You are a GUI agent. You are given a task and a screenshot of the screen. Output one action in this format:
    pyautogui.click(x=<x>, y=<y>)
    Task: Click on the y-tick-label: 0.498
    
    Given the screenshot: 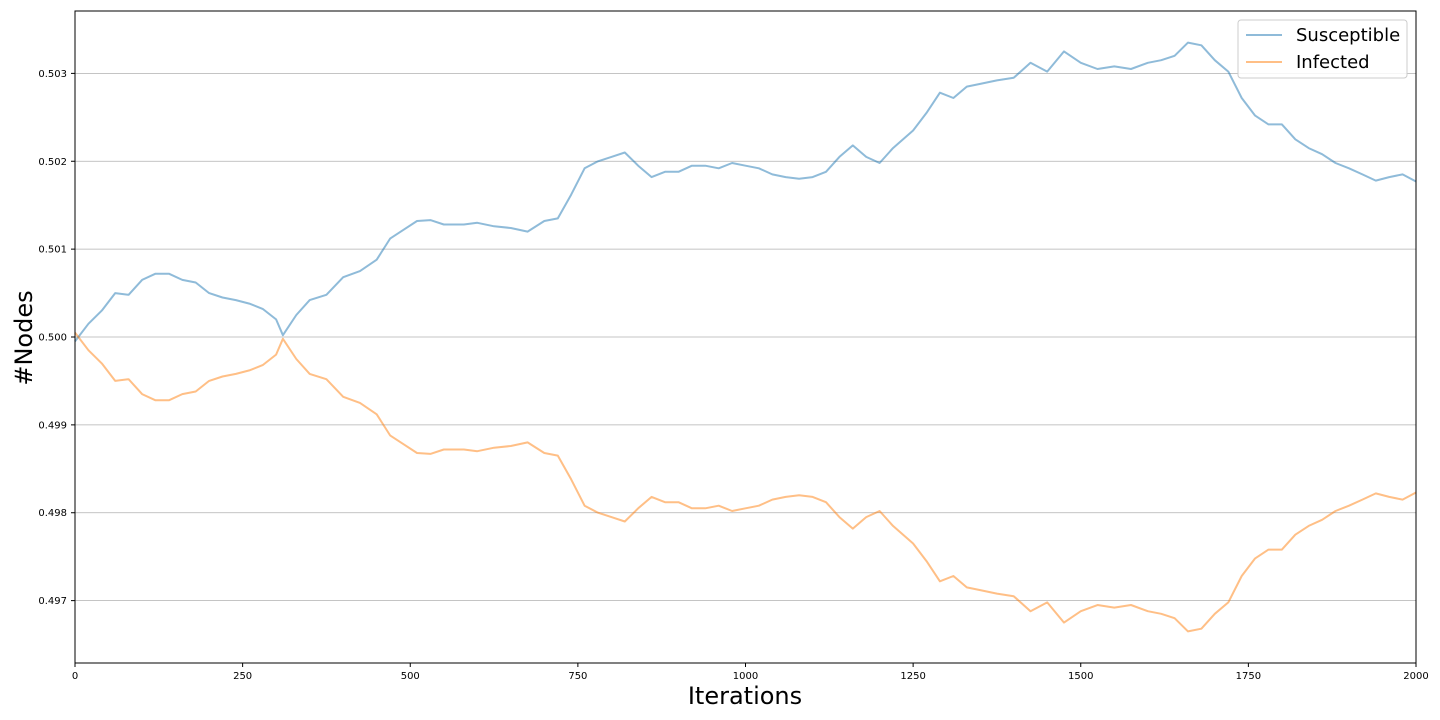 What is the action you would take?
    pyautogui.click(x=52, y=513)
    